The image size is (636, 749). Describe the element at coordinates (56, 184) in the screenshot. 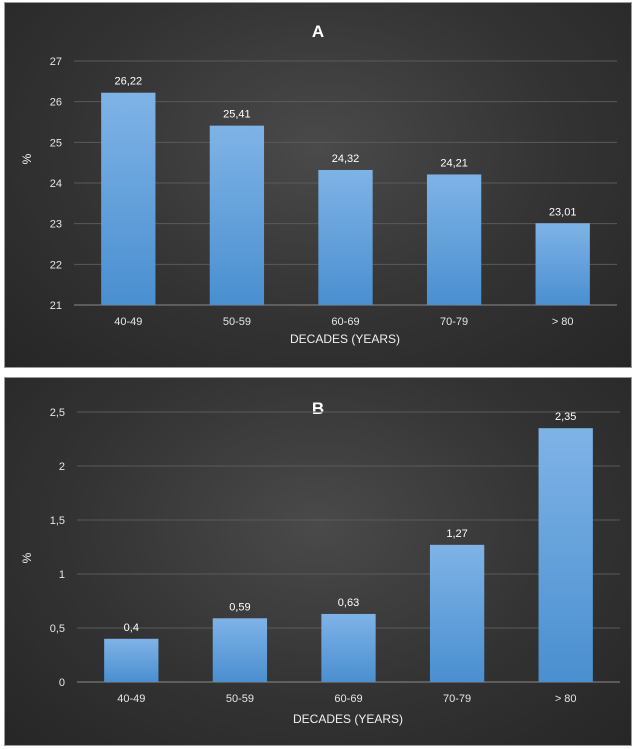

I see `y-tick-label: 24` at that location.